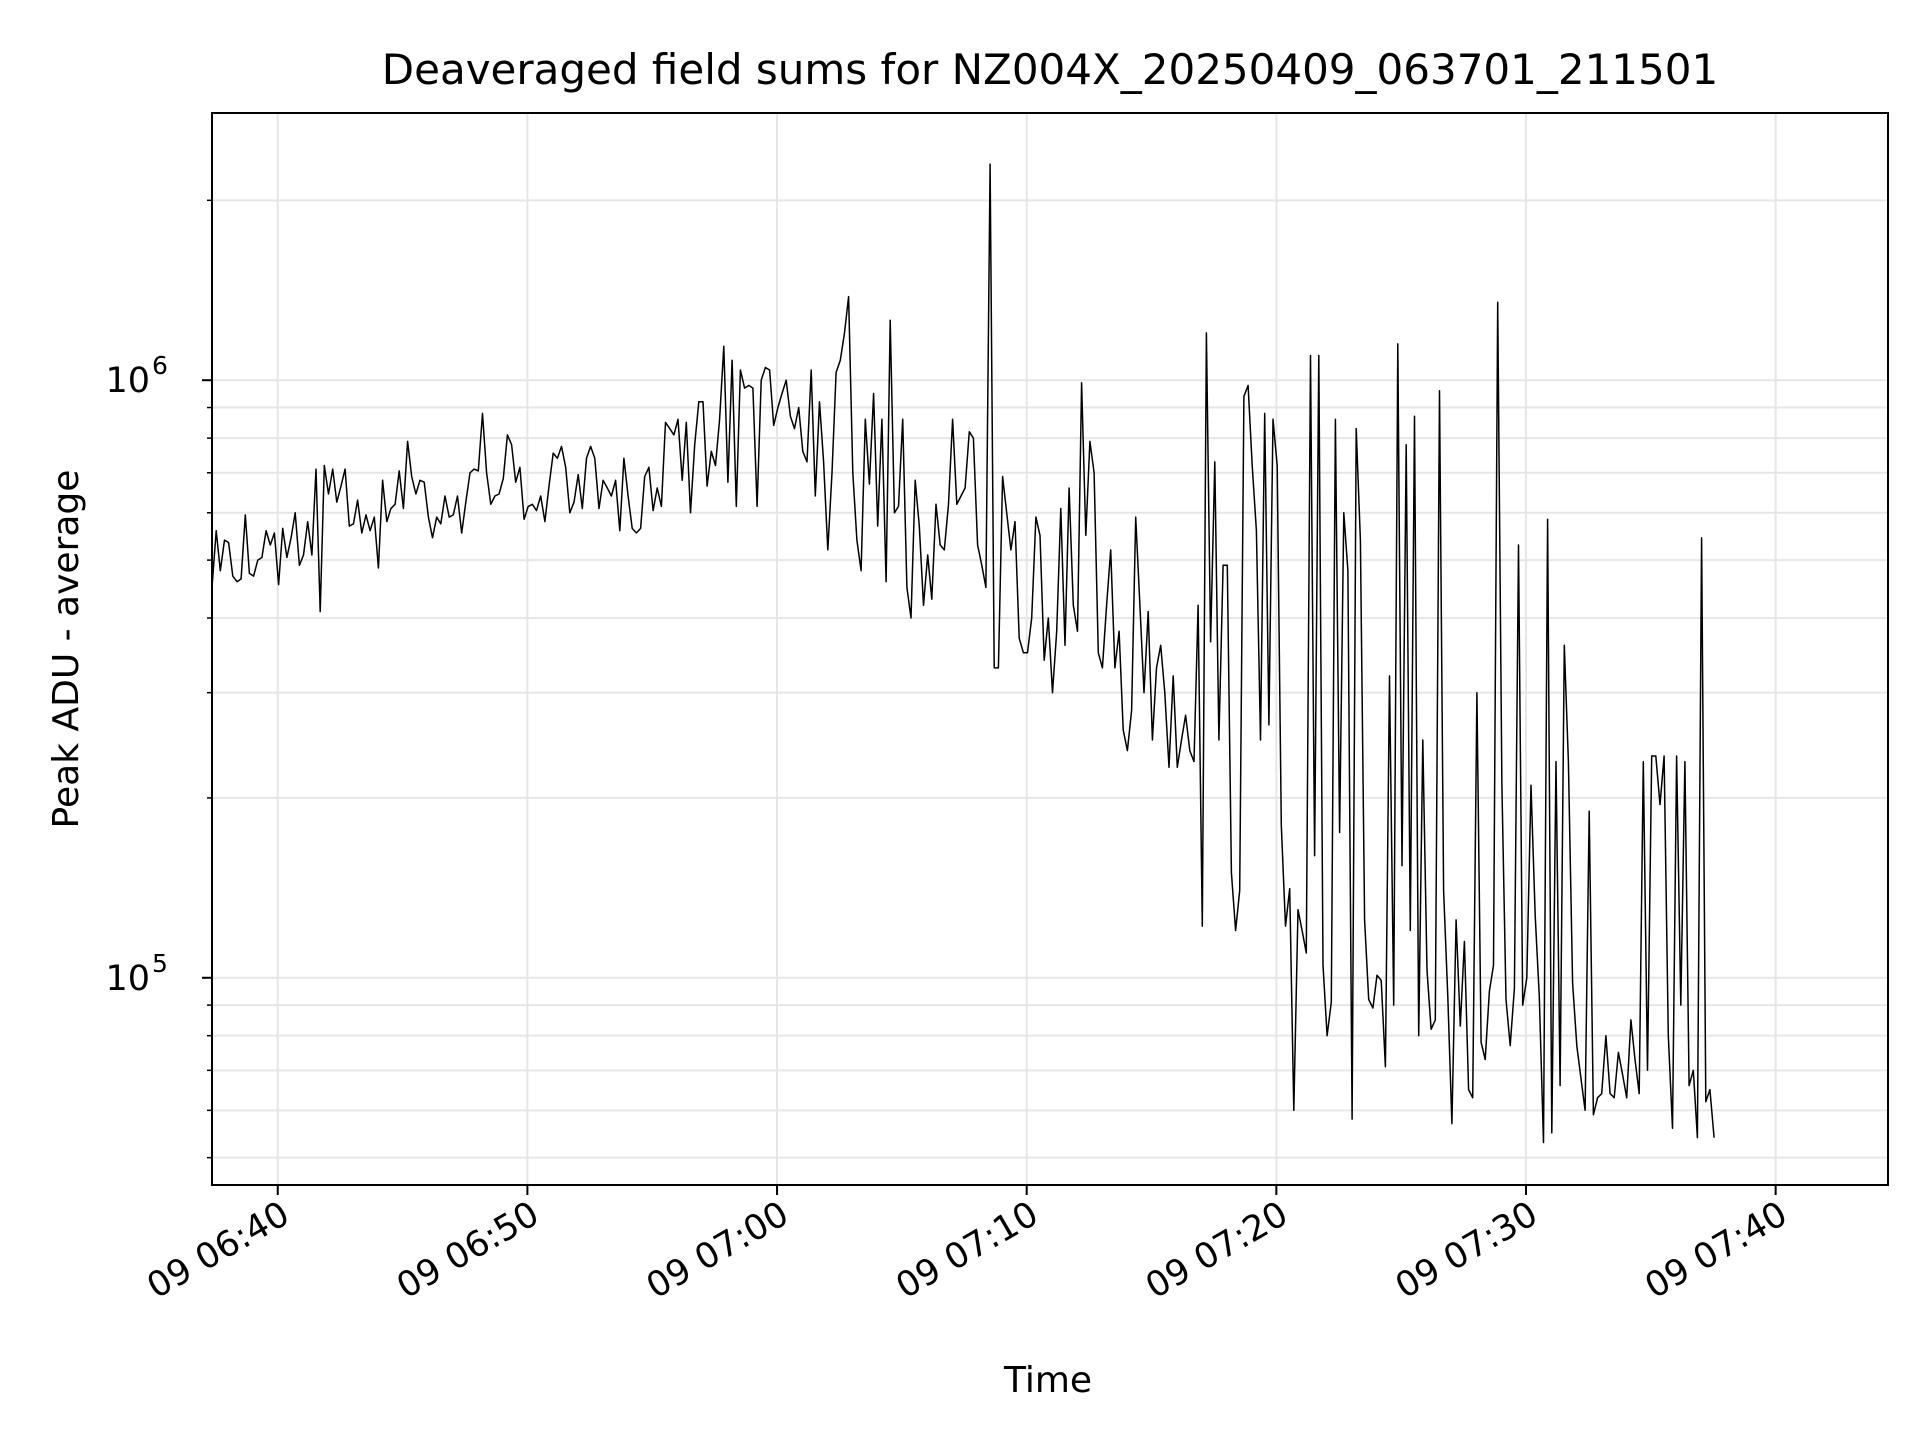  What do you see at coordinates (1047, 1380) in the screenshot?
I see `x-axis-label: Time` at bounding box center [1047, 1380].